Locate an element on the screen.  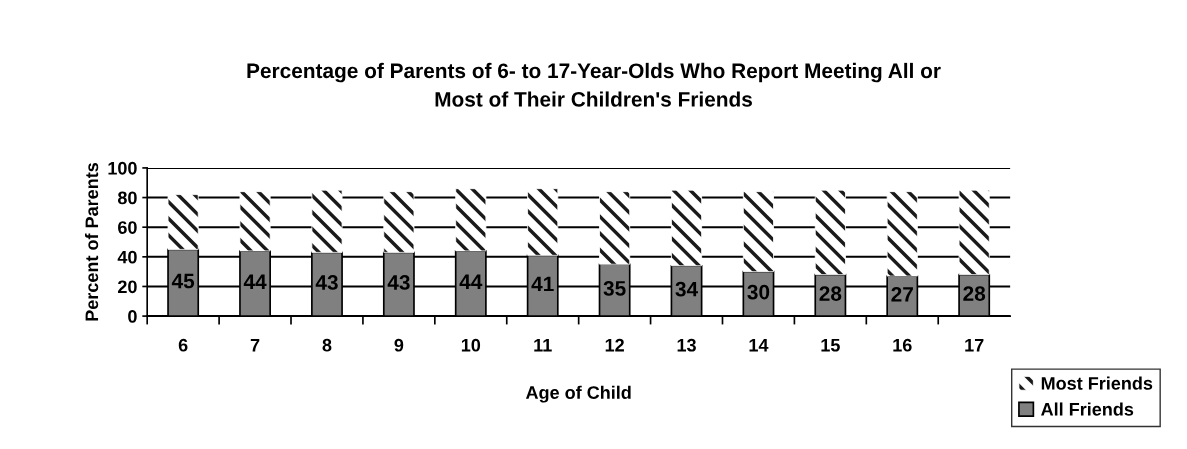
data-label: 27 is located at coordinates (902, 294).